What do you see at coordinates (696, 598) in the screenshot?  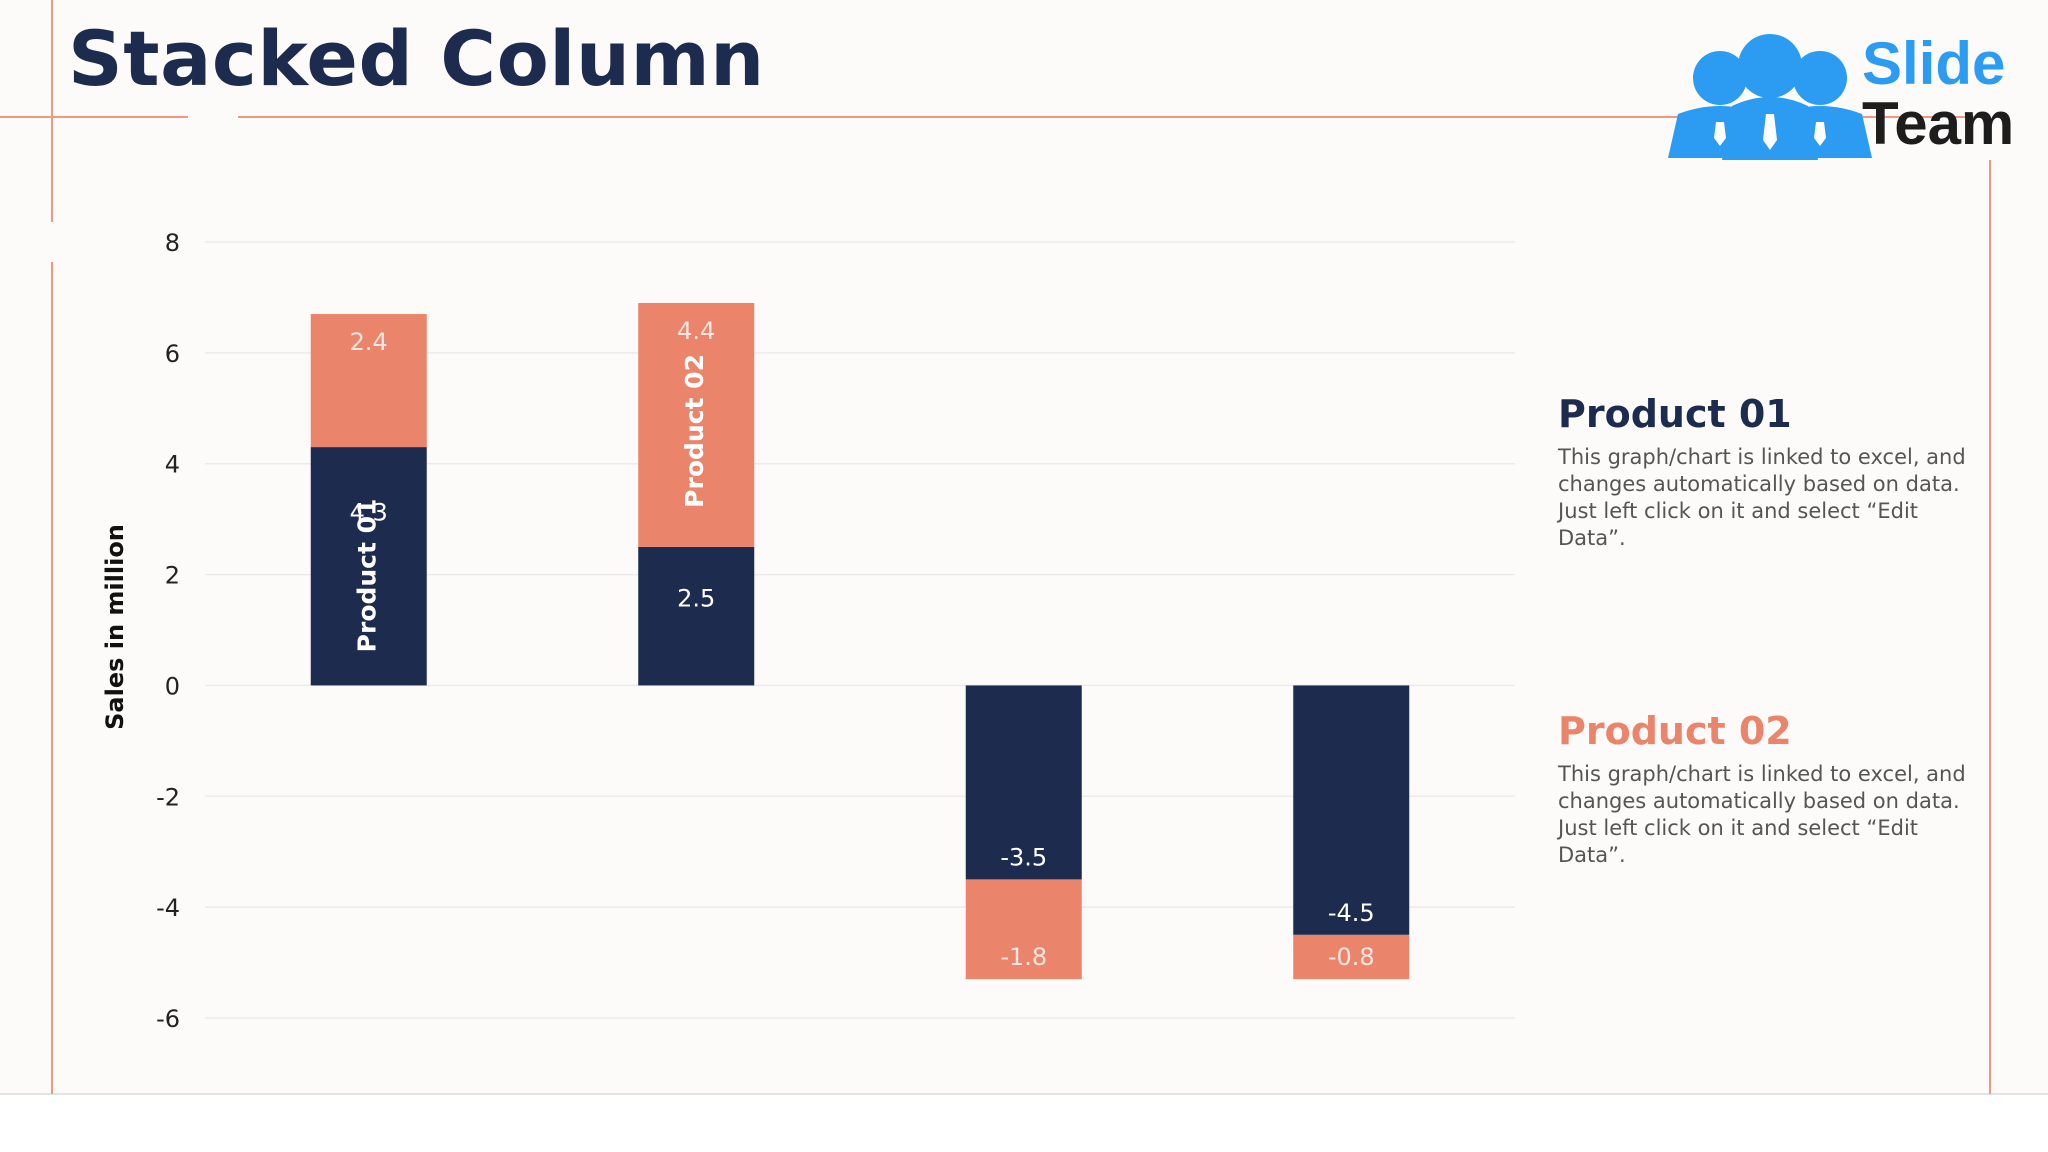 I see `data-label: 2.5` at bounding box center [696, 598].